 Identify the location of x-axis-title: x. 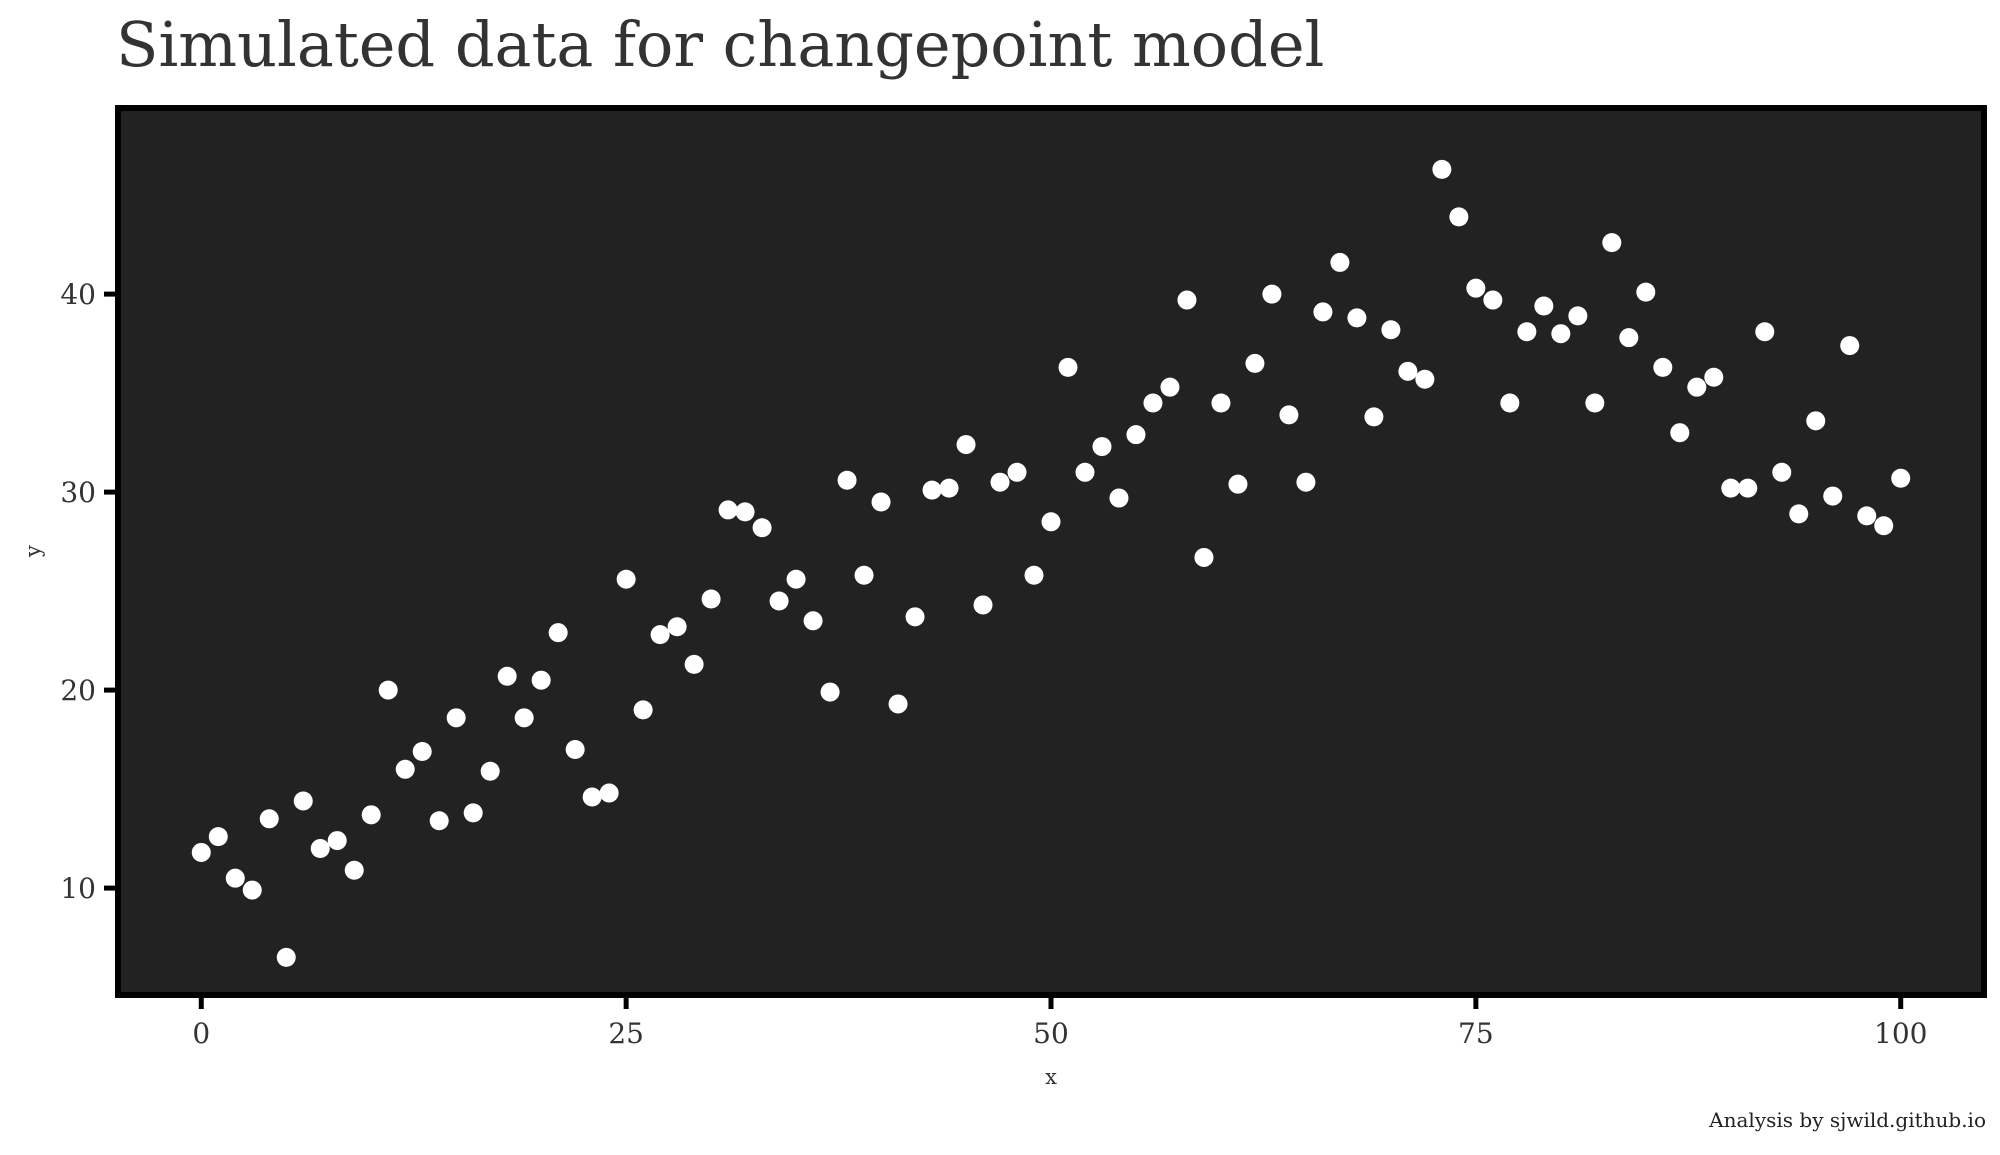
(1051, 1077).